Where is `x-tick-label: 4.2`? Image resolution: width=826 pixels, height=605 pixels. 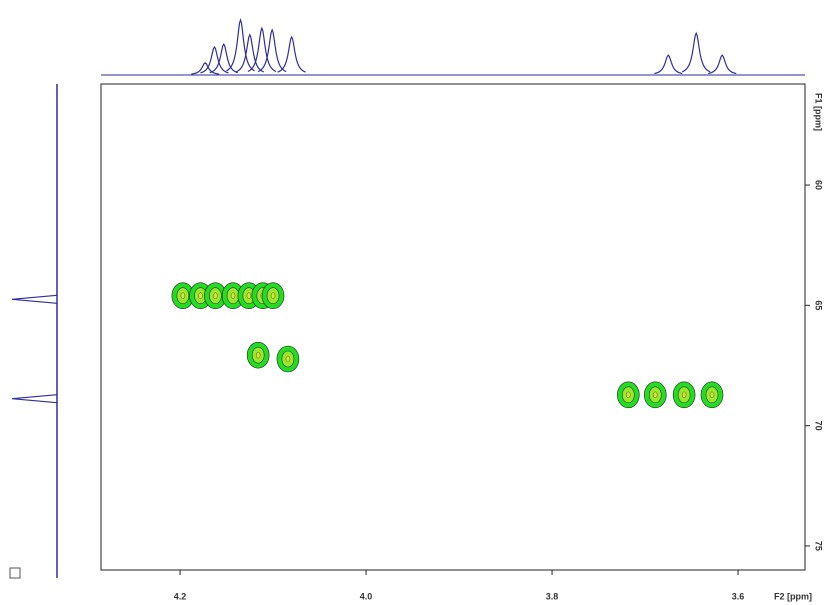 x-tick-label: 4.2 is located at coordinates (180, 596).